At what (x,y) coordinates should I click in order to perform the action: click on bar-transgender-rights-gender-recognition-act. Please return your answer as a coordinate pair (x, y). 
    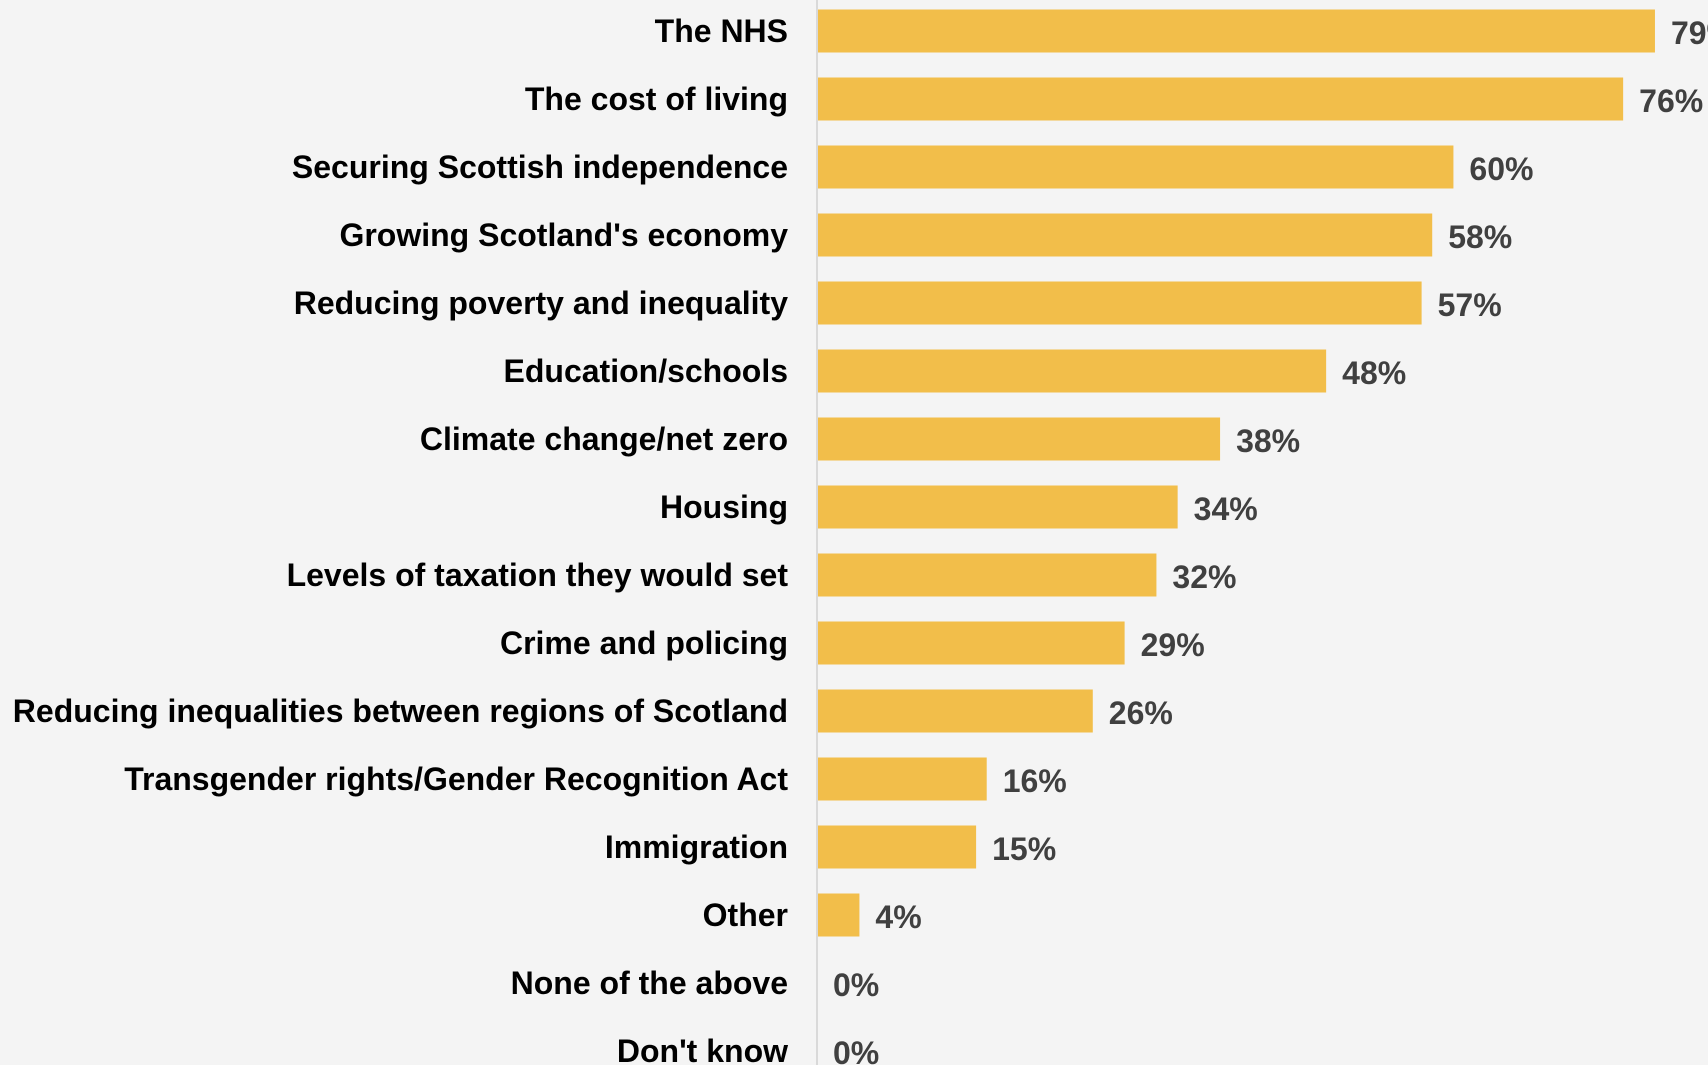
    Looking at the image, I should click on (902, 779).